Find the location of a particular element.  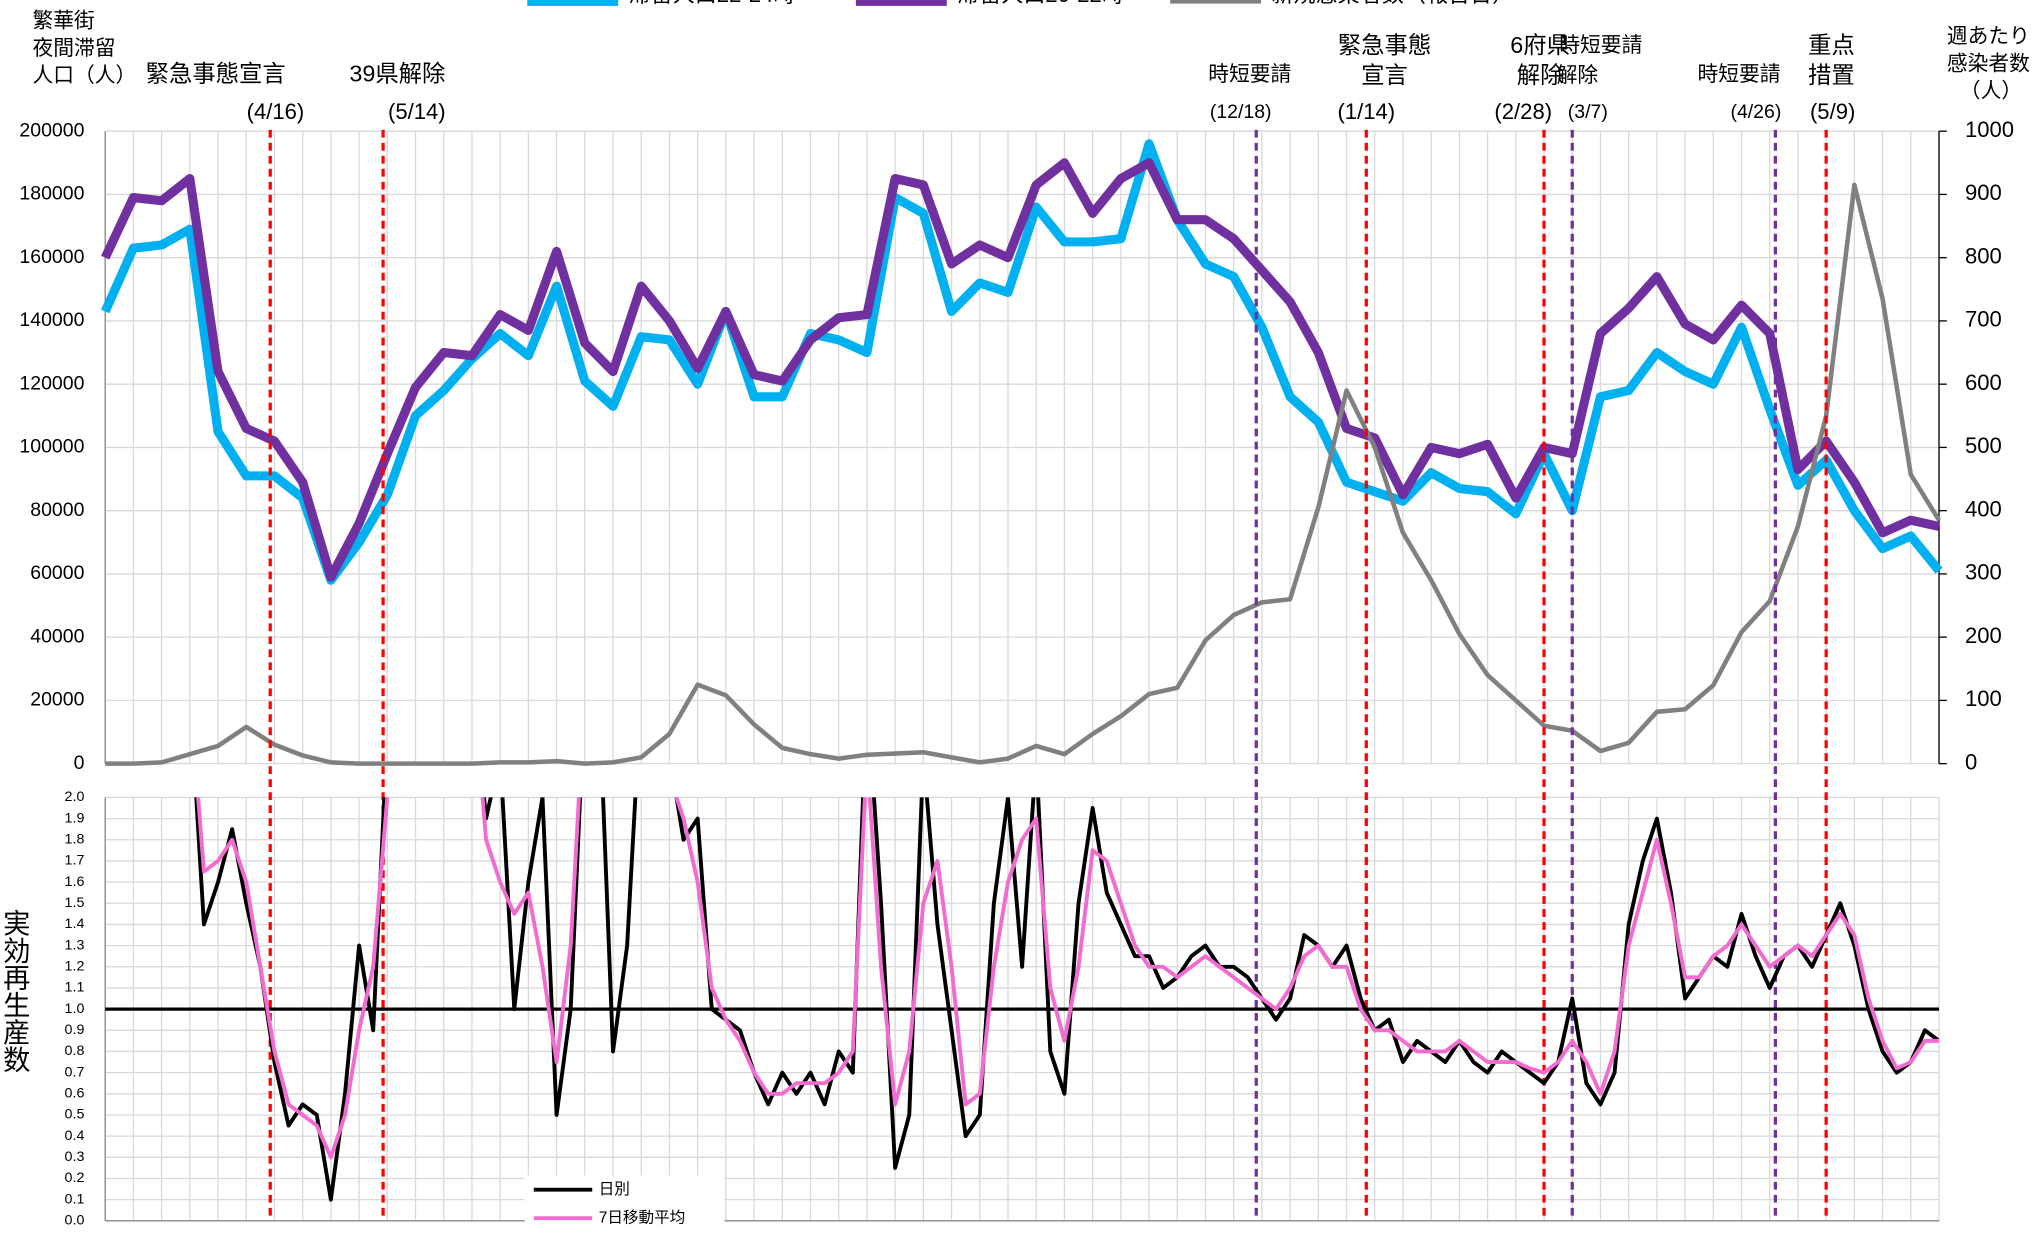

y-tick-label: 200000 is located at coordinates (51, 130).